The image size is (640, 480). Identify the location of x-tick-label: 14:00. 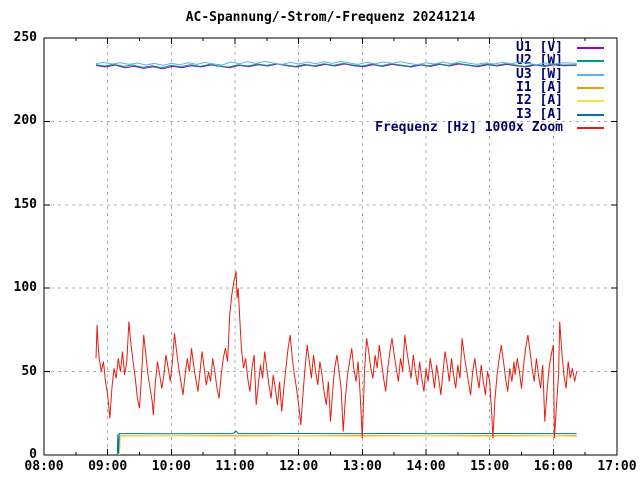
(426, 466).